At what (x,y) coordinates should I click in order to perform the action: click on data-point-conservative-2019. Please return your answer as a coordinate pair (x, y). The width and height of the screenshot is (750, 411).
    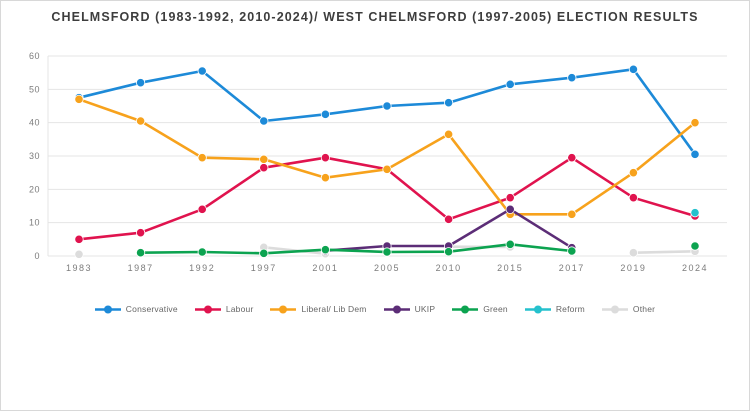
    Looking at the image, I should click on (633, 69).